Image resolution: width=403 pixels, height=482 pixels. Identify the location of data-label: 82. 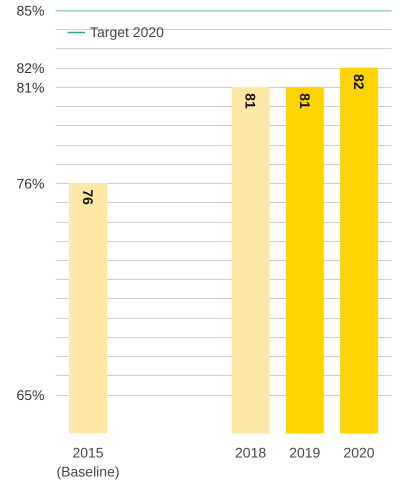
(358, 82).